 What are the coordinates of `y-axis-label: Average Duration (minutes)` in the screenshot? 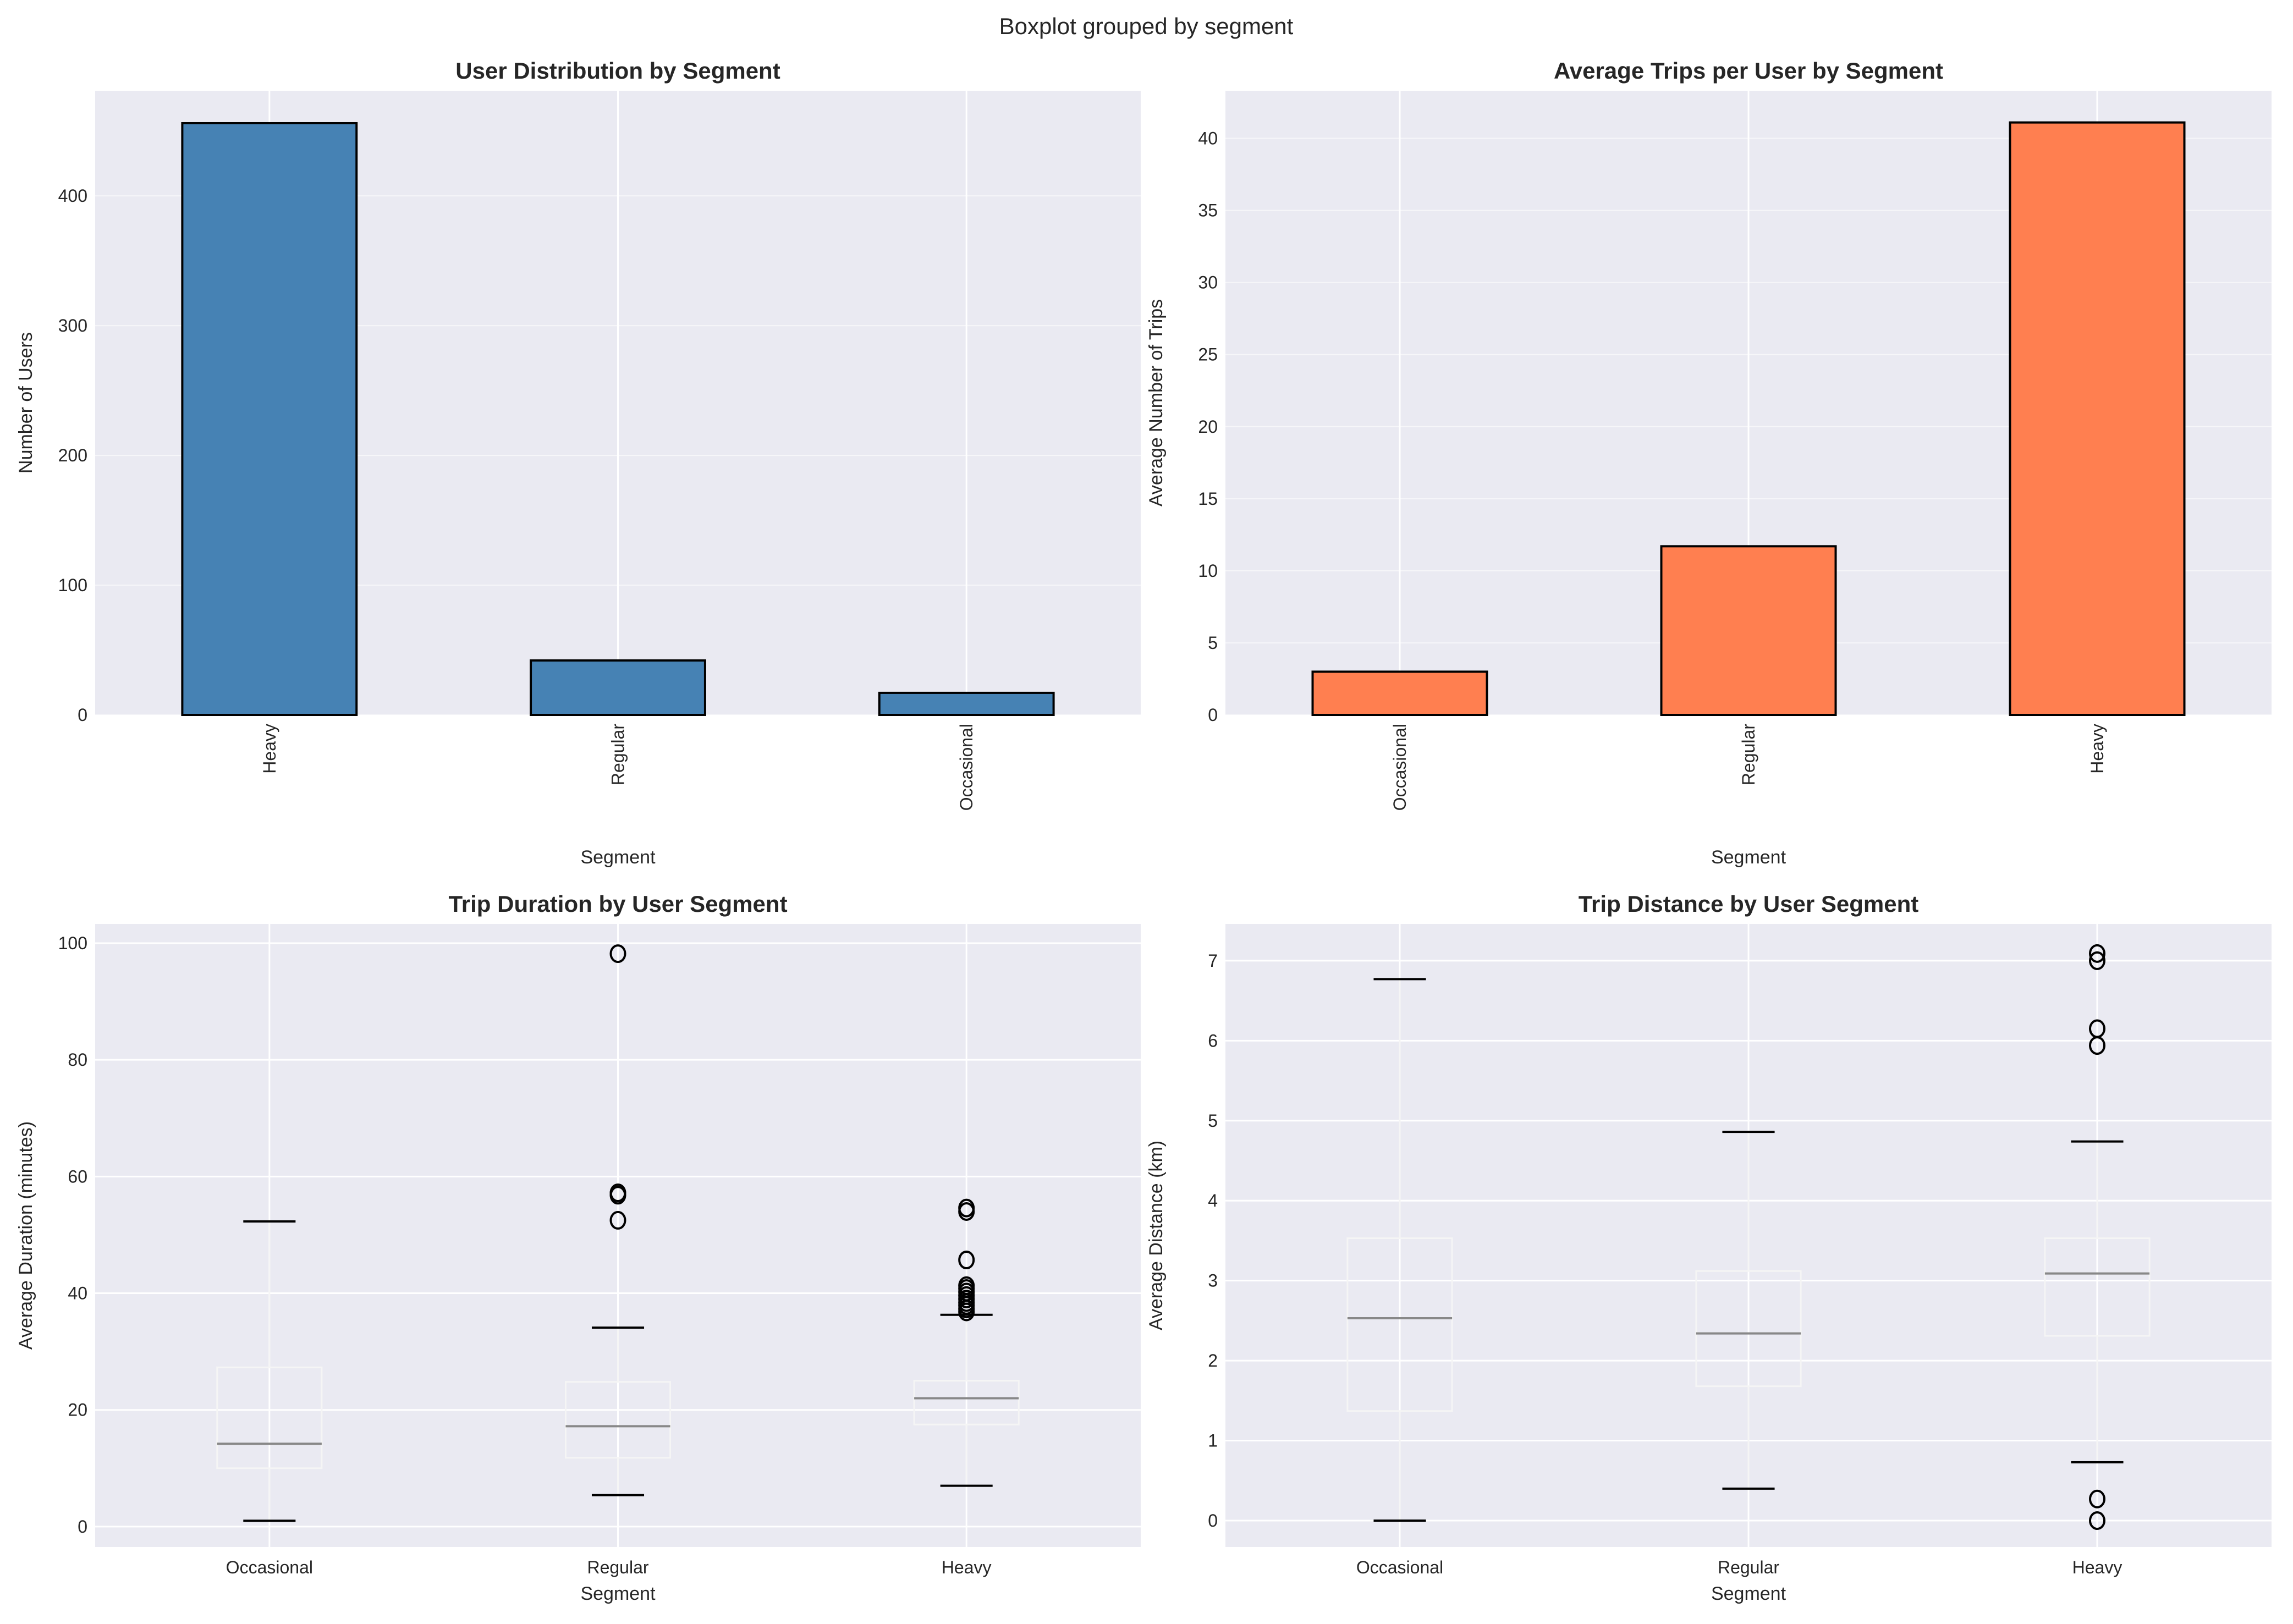 It's located at (25, 1235).